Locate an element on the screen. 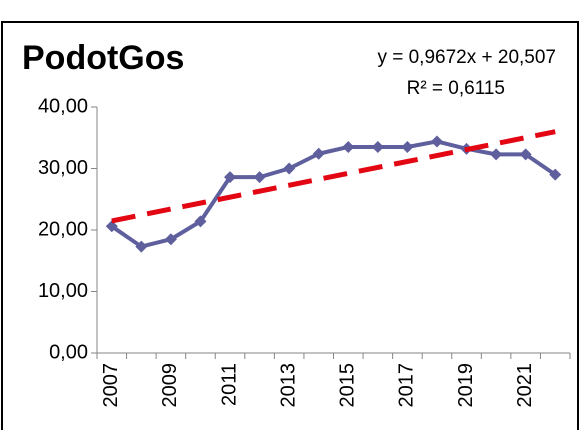  y-tick-label: 30,00 is located at coordinates (63, 168).